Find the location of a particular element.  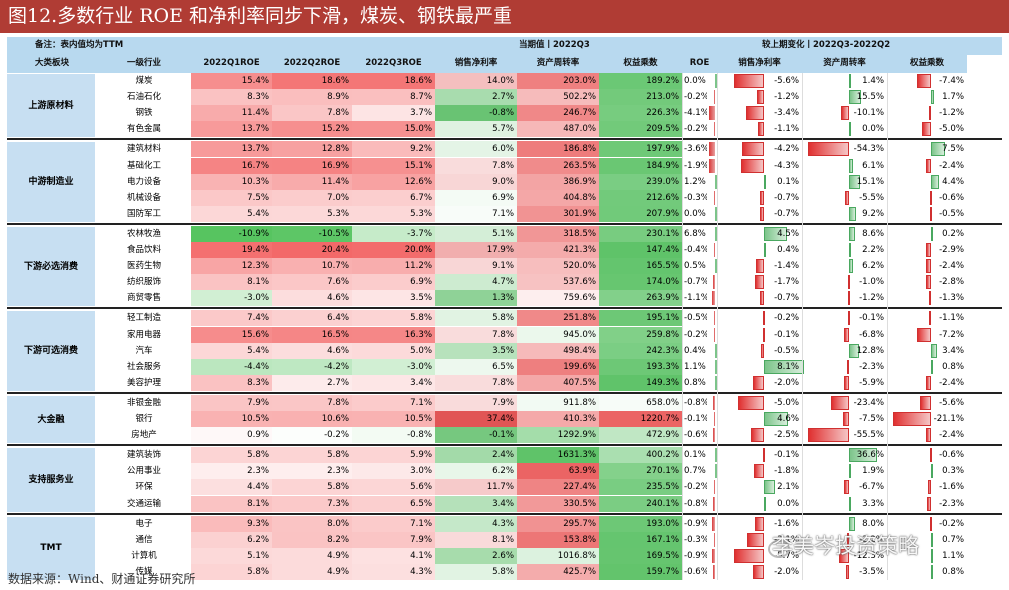

asset-turnover-cell: 421.3% is located at coordinates (558, 250).